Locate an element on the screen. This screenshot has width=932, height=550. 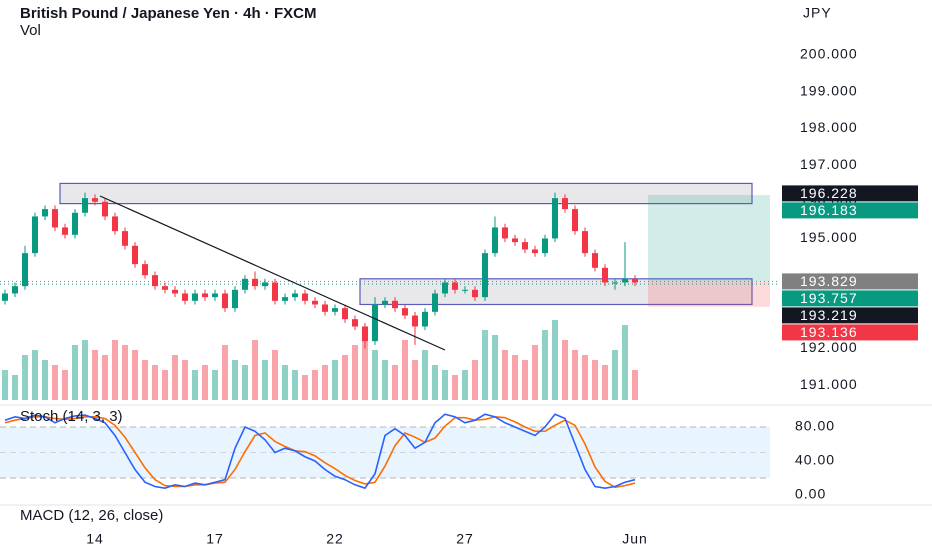
y-tick-label: 195.000 is located at coordinates (829, 237).